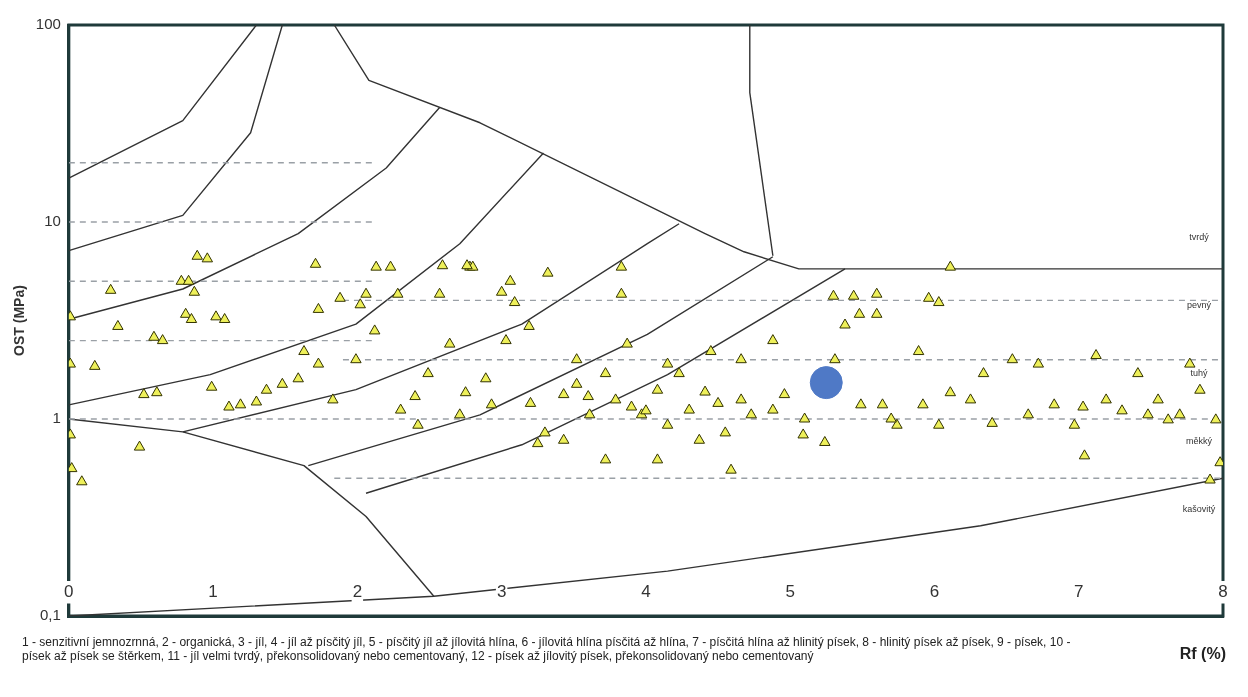  I want to click on y-tick-label: 0,1, so click(50, 615).